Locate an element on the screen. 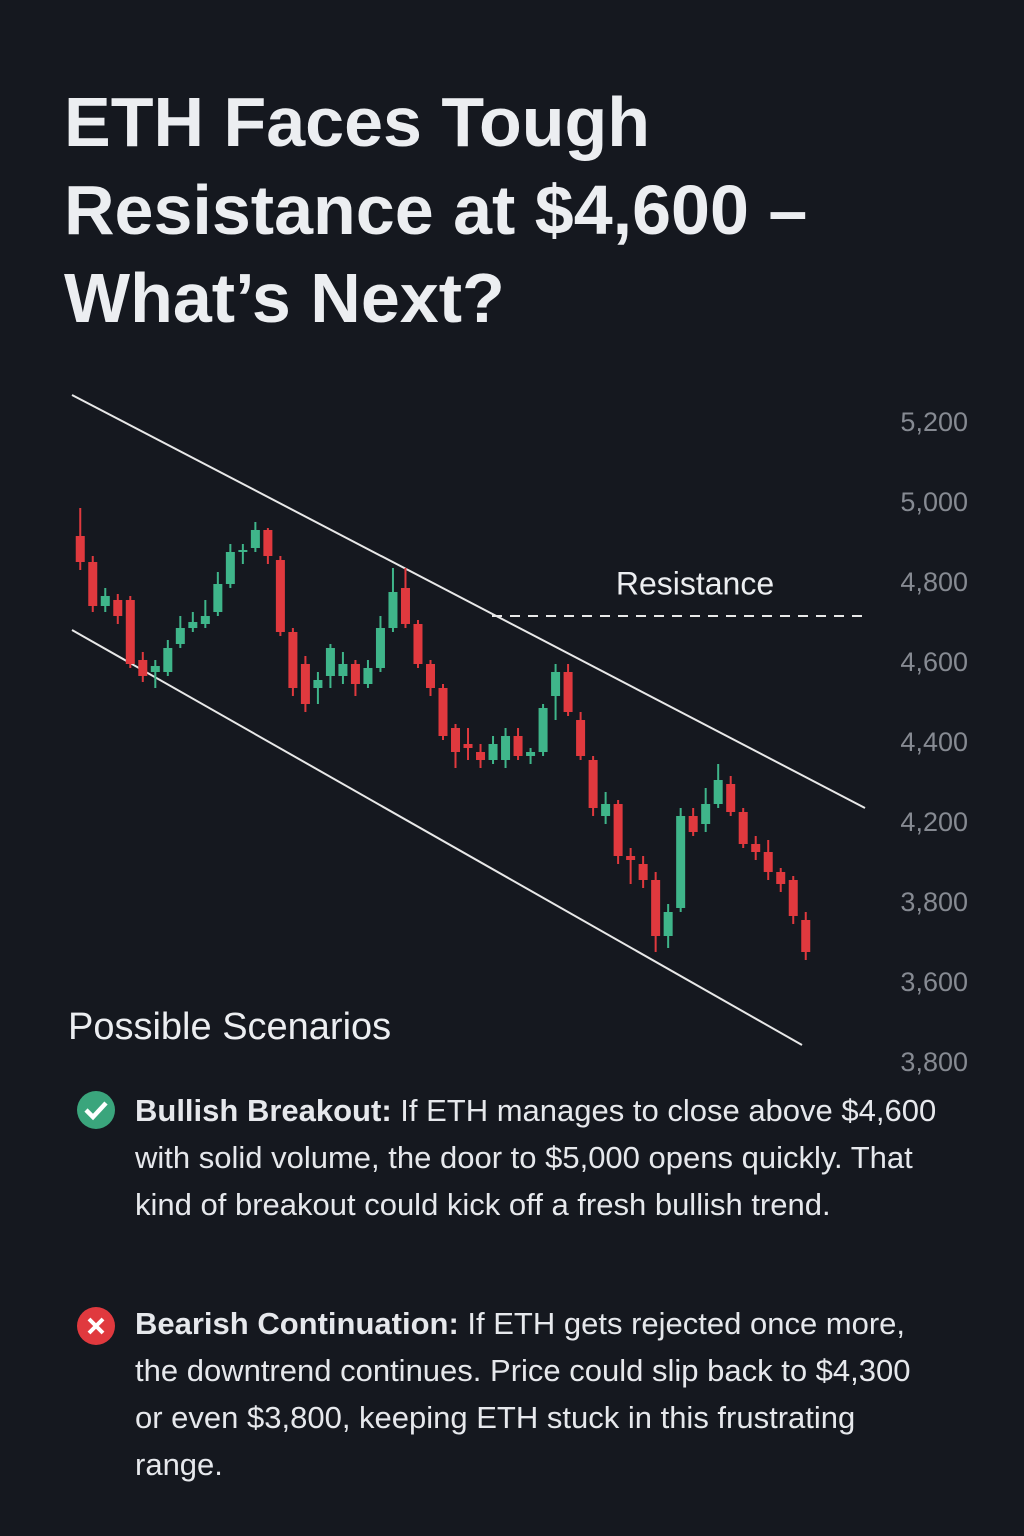 Image resolution: width=1024 pixels, height=1536 pixels. cross-icon is located at coordinates (96, 1326).